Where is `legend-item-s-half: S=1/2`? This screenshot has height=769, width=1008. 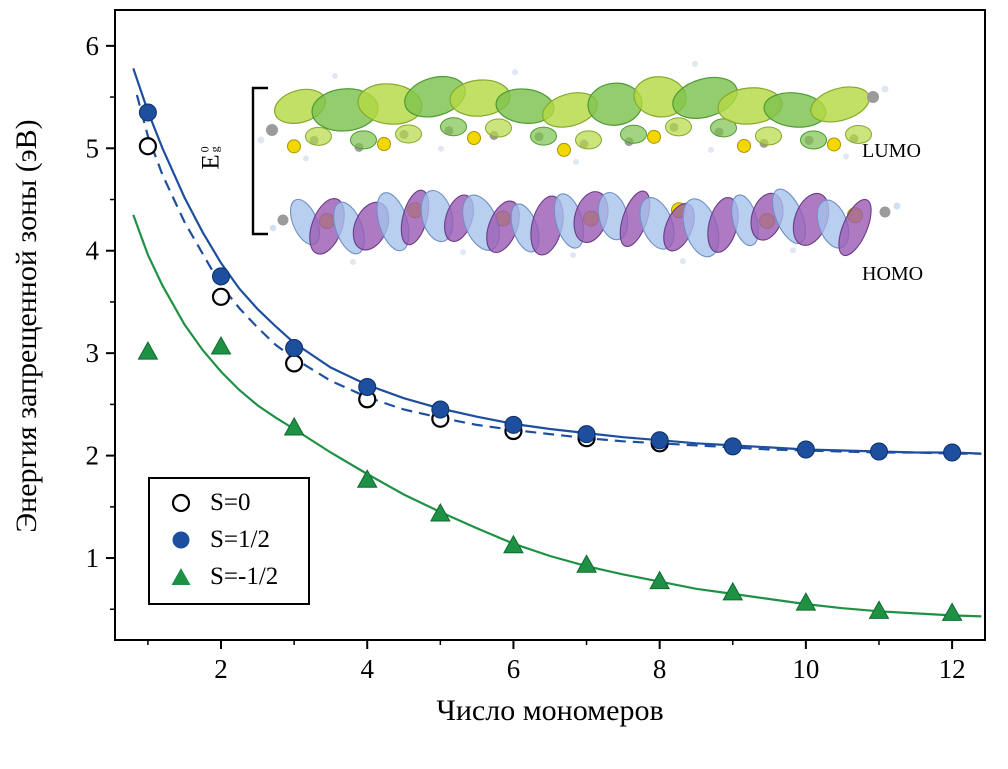
legend-item-s-half: S=1/2 is located at coordinates (222, 540).